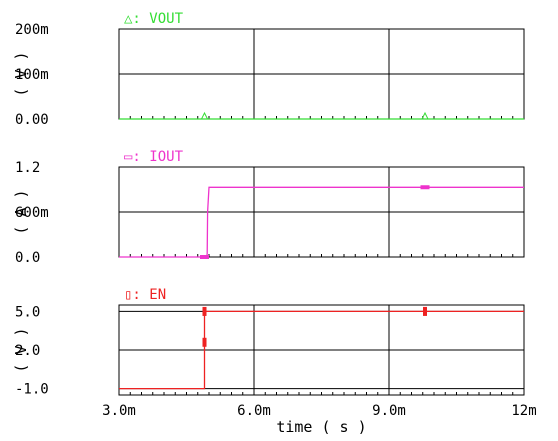 The image size is (558, 441). Describe the element at coordinates (32, 213) in the screenshot. I see `panel-iout-ytick-label: 600m` at that location.